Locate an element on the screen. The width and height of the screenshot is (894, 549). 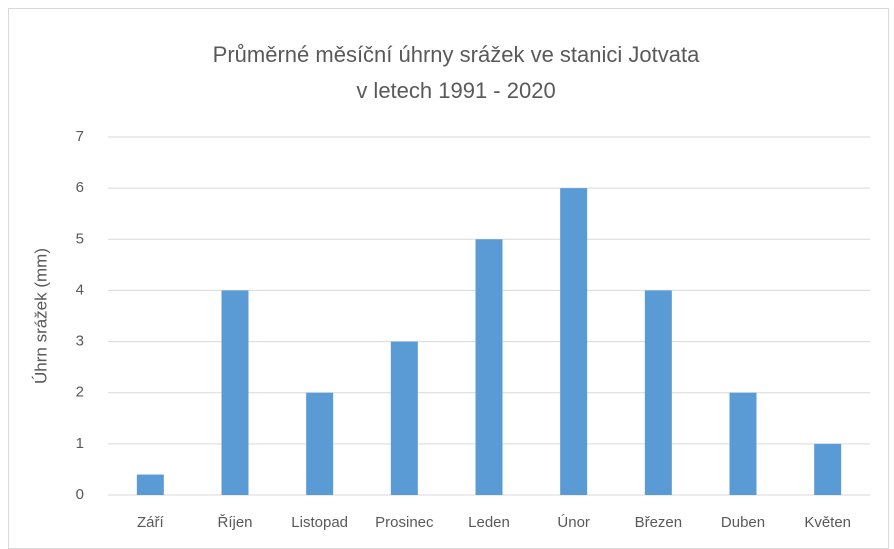
x-tick-label: Květen is located at coordinates (827, 522).